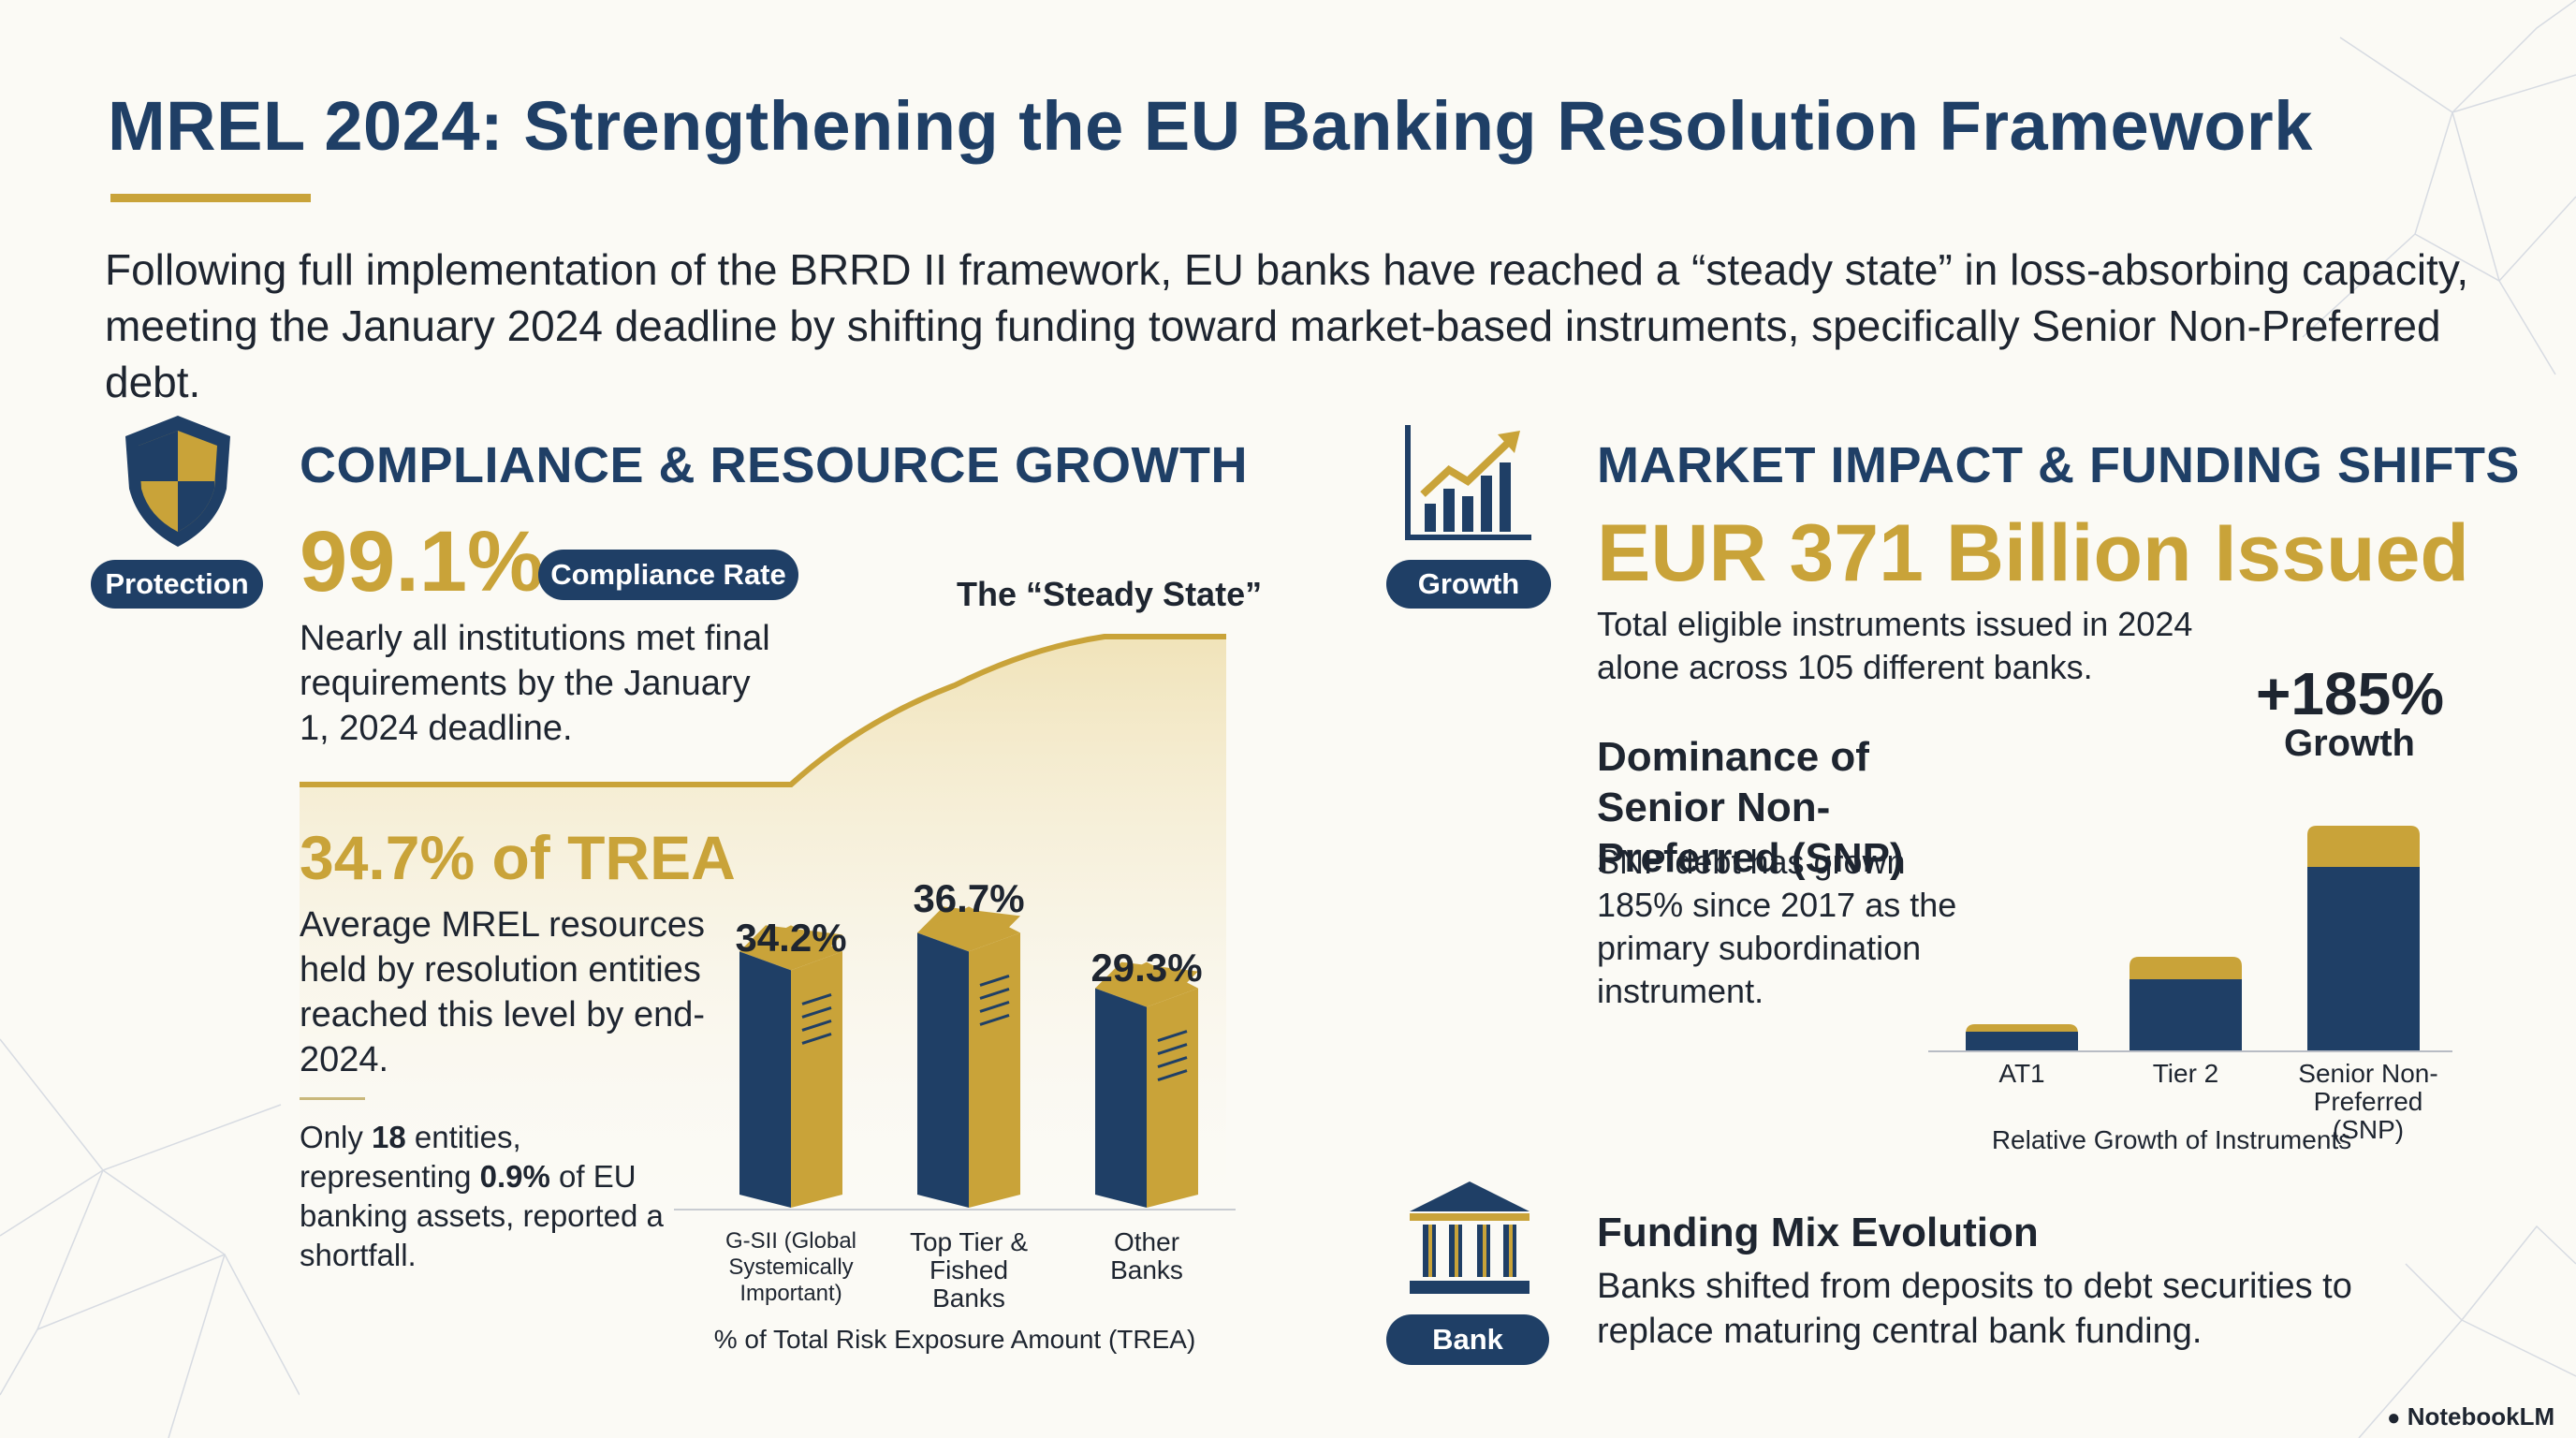  I want to click on trea-bar-chart-svg, so click(955, 1058).